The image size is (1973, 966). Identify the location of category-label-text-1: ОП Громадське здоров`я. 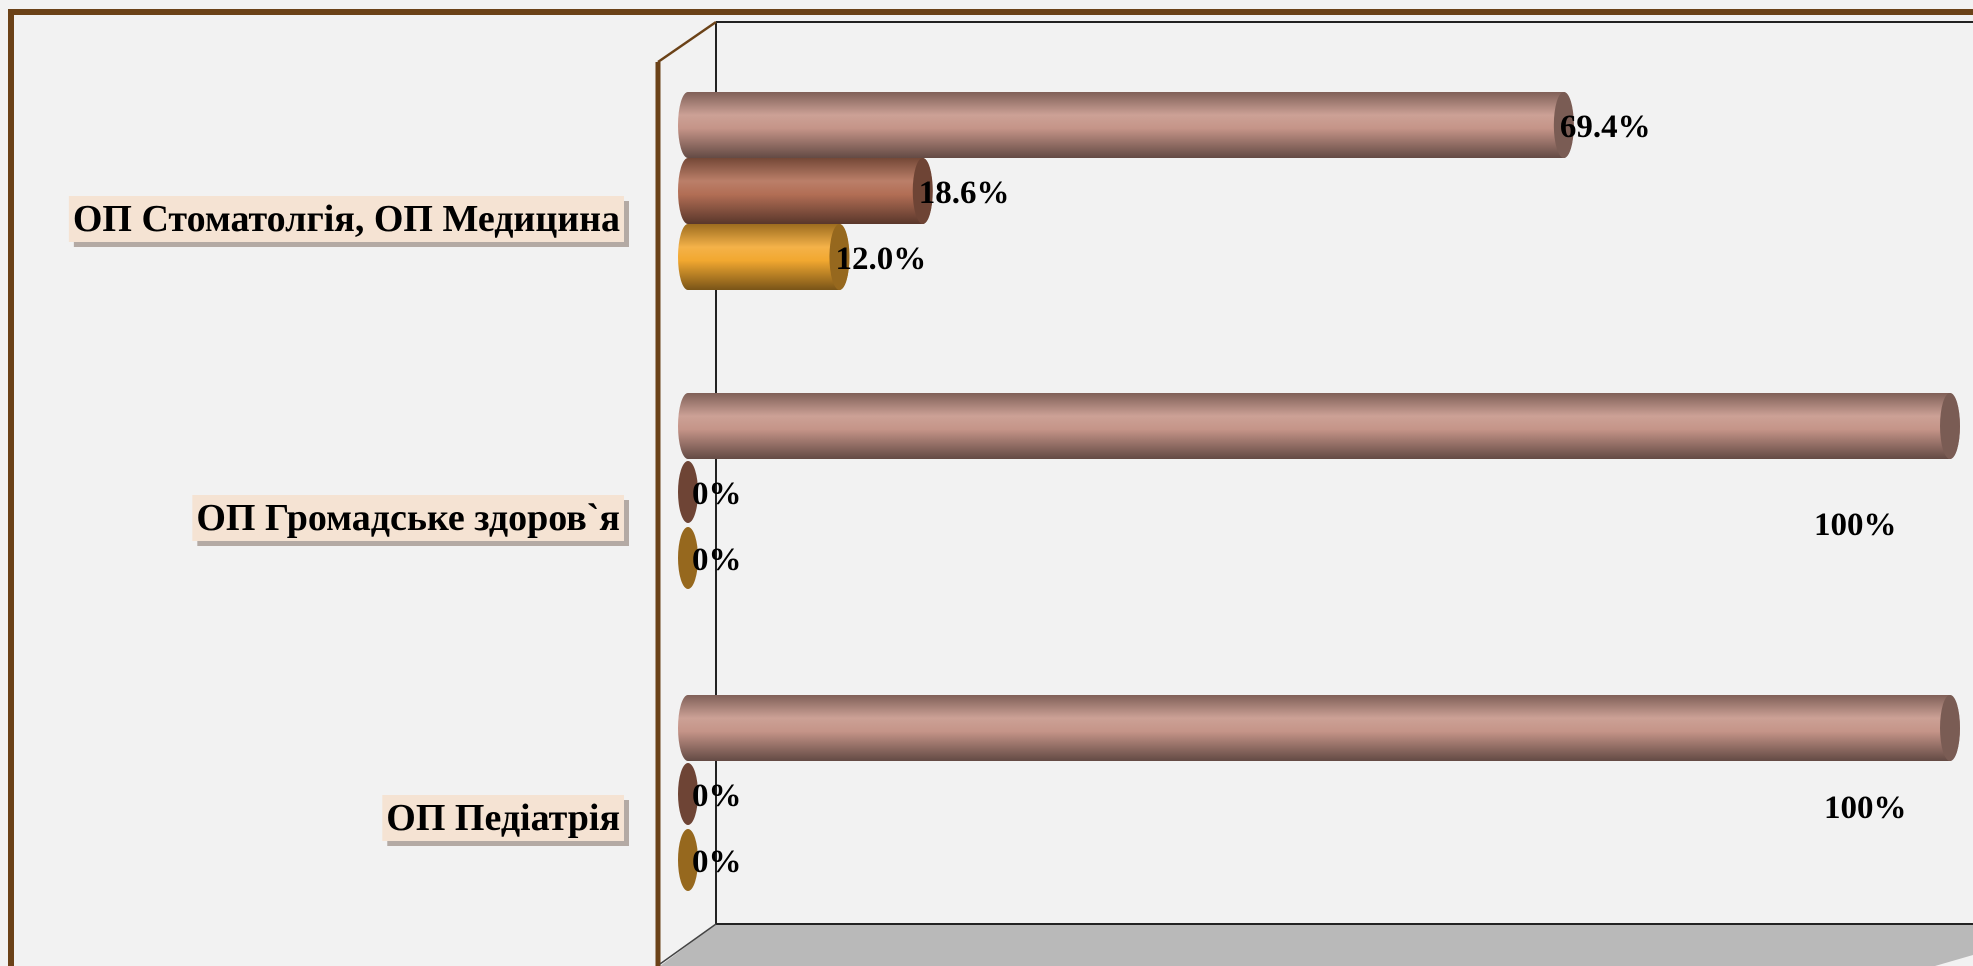
(408, 518).